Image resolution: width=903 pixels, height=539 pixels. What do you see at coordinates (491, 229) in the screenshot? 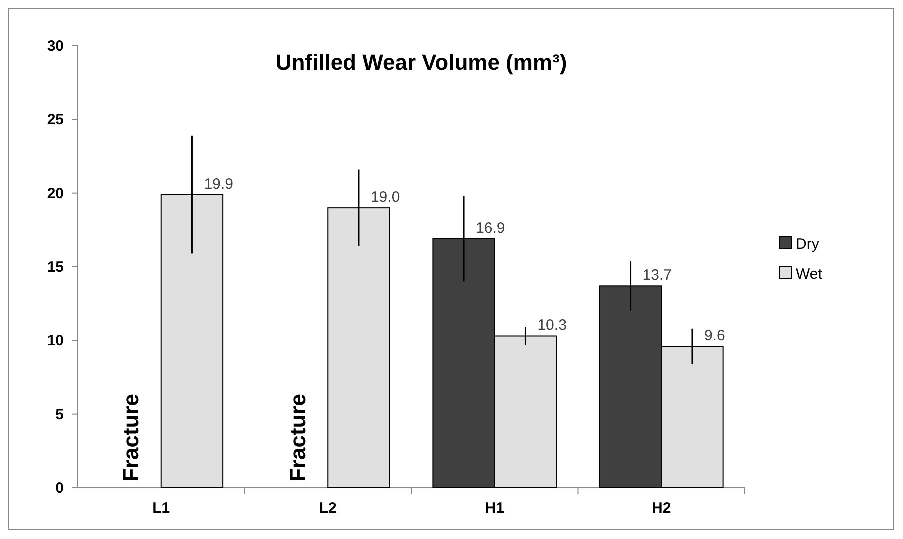
I see `data-label: 16.9` at bounding box center [491, 229].